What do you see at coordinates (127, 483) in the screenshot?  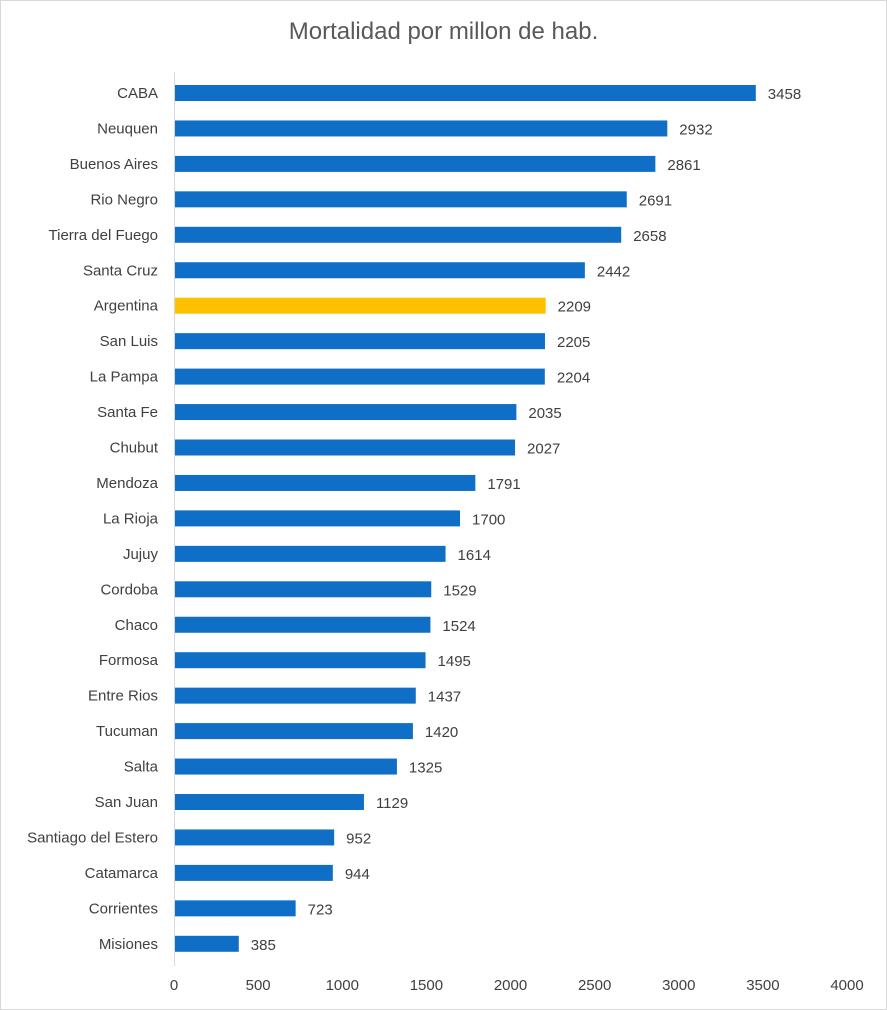 I see `category-label: Mendoza` at bounding box center [127, 483].